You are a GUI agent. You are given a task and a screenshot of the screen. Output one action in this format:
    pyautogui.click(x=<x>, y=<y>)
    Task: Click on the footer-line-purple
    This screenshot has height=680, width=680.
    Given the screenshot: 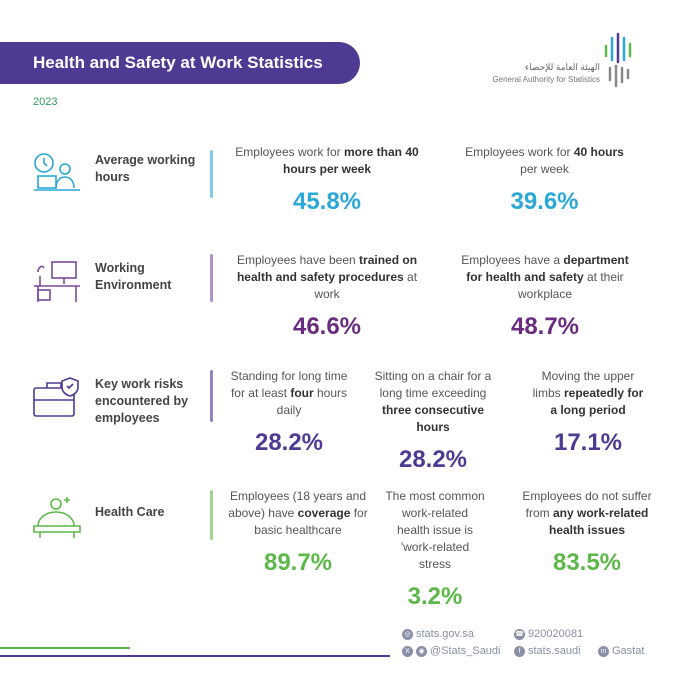 What is the action you would take?
    pyautogui.click(x=195, y=656)
    